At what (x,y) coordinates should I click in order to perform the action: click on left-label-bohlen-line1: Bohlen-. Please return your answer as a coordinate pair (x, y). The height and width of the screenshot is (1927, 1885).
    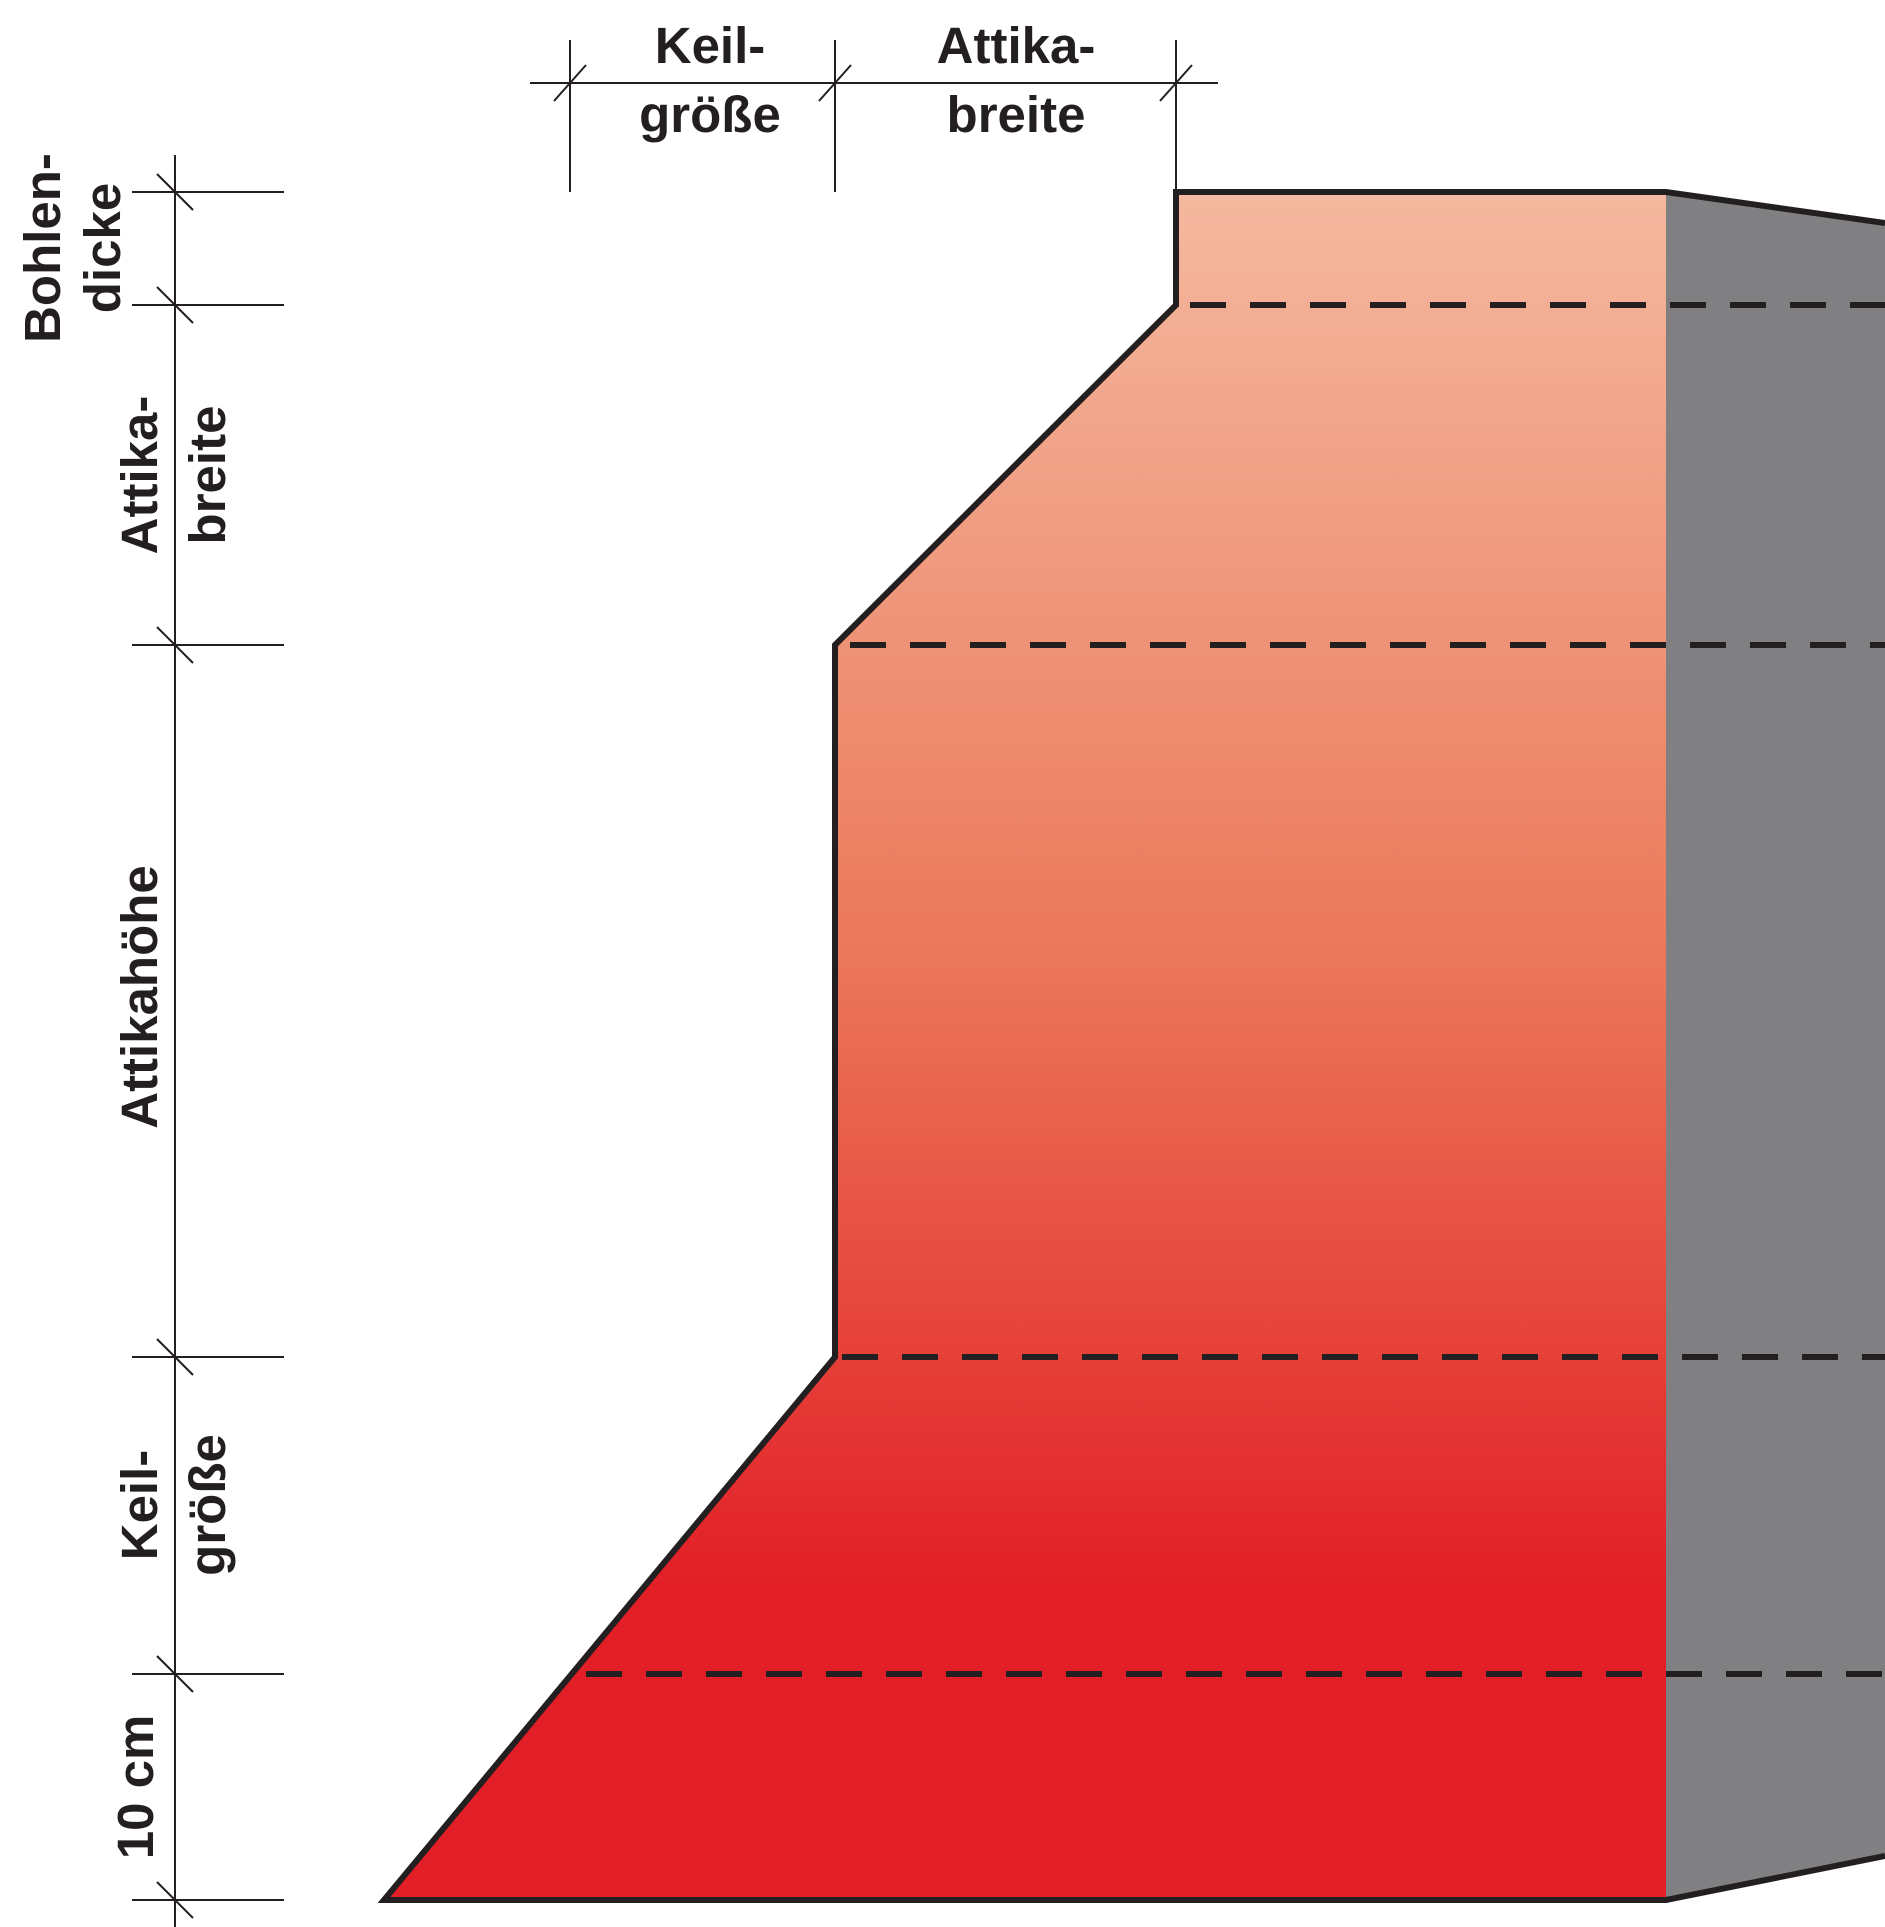
    Looking at the image, I should click on (42, 248).